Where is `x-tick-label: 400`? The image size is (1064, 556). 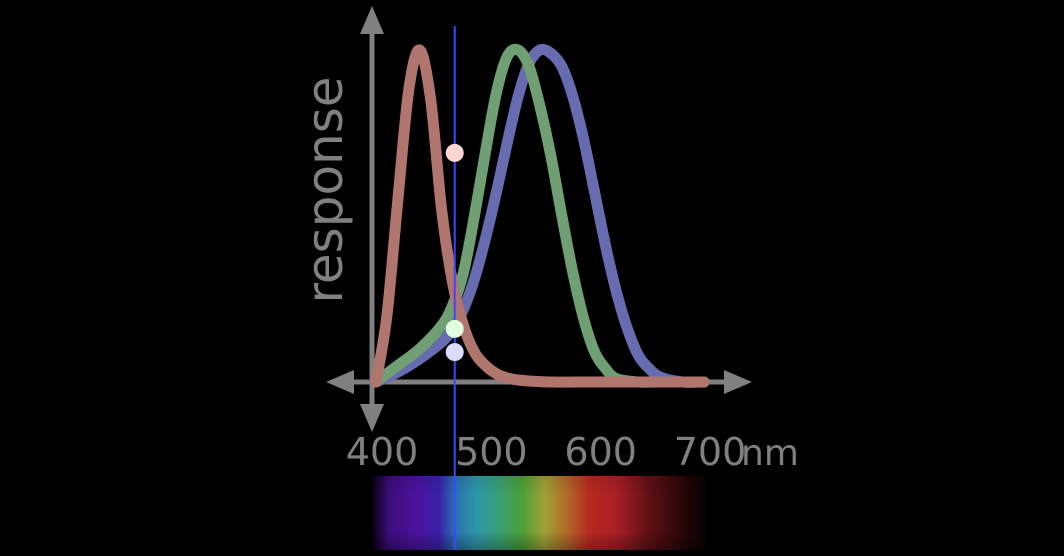 x-tick-label: 400 is located at coordinates (382, 452).